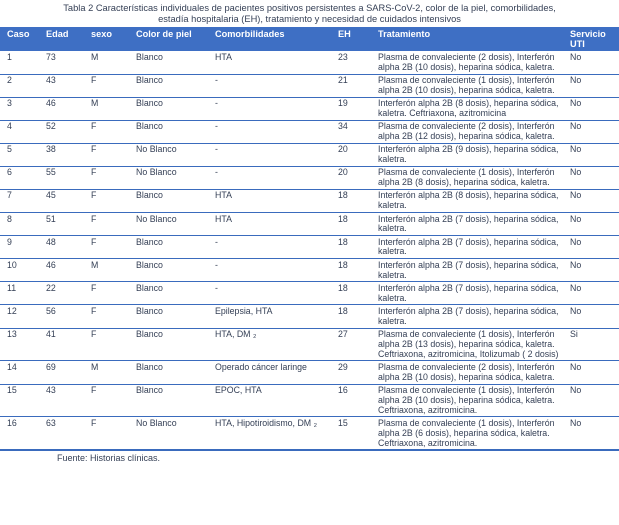  What do you see at coordinates (22, 177) in the screenshot?
I see `cell-caso: 6` at bounding box center [22, 177].